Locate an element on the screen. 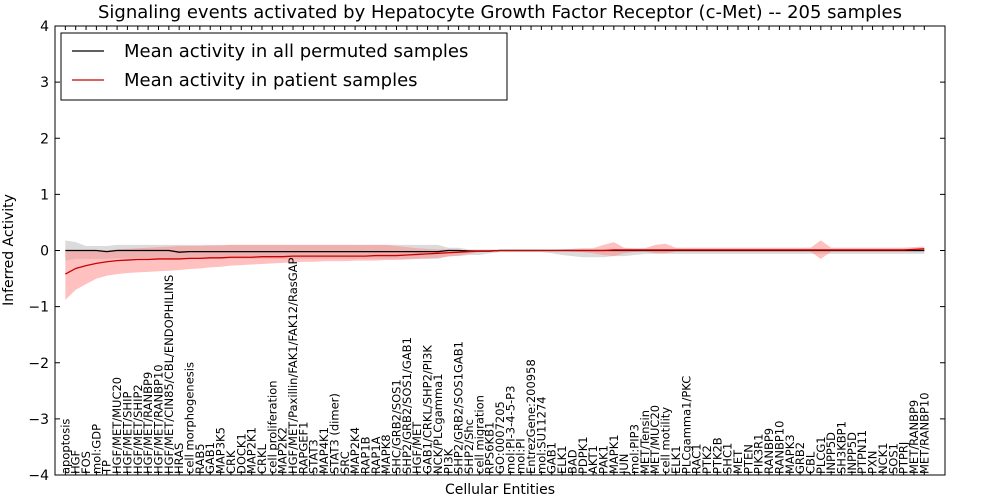  x-tick-label: HGF/MET/CIN85/CBL/ENDOPHILINS is located at coordinates (169, 374).